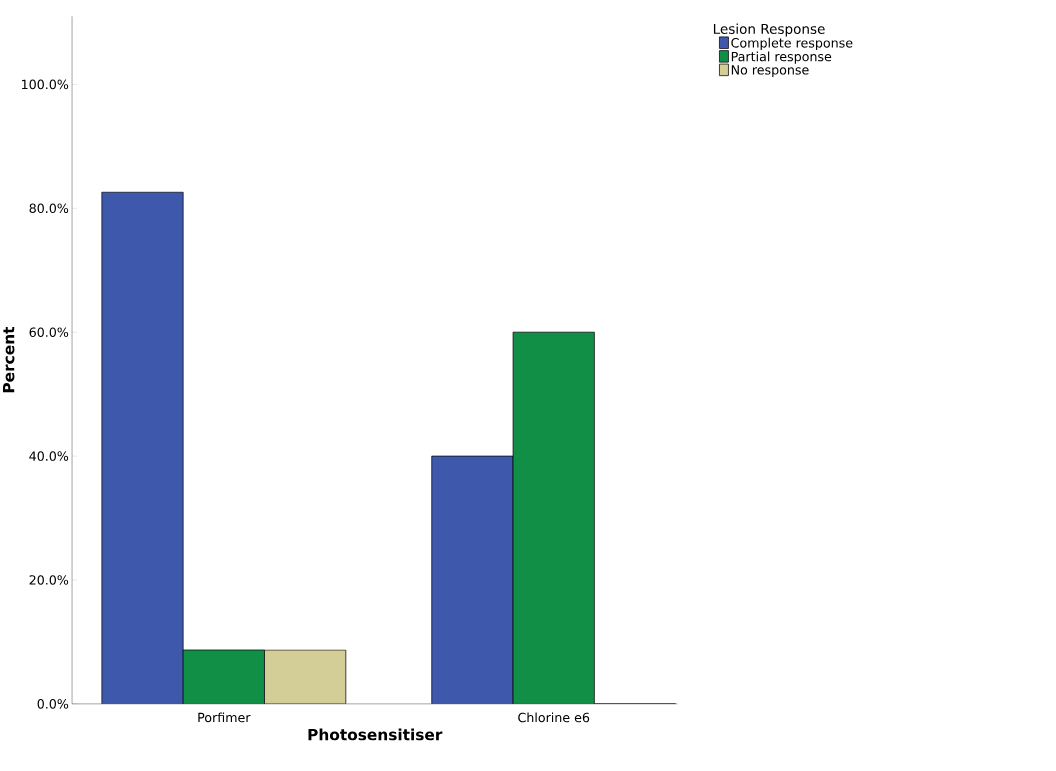 The width and height of the screenshot is (1056, 771). What do you see at coordinates (45, 84) in the screenshot?
I see `y-tick-label: 100.0%` at bounding box center [45, 84].